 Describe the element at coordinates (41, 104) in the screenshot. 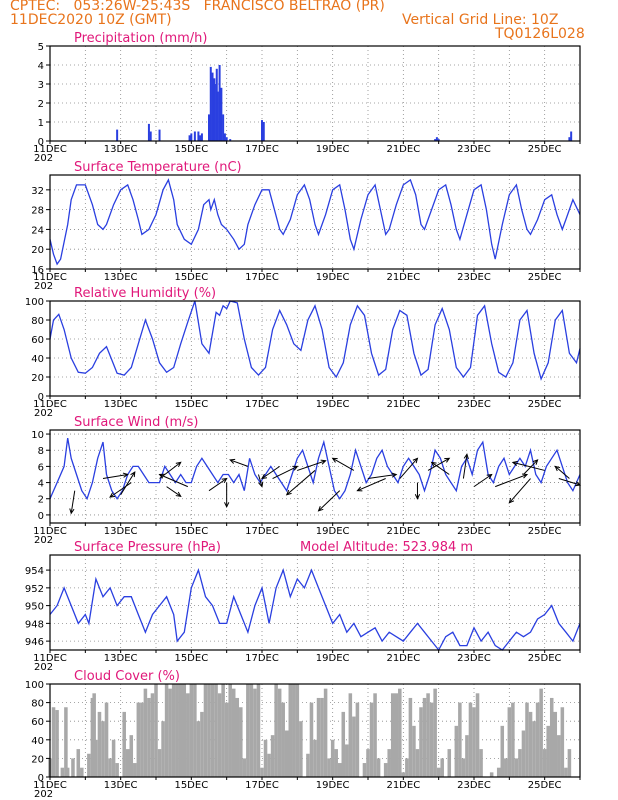

I see `y-tick-label: 2` at that location.